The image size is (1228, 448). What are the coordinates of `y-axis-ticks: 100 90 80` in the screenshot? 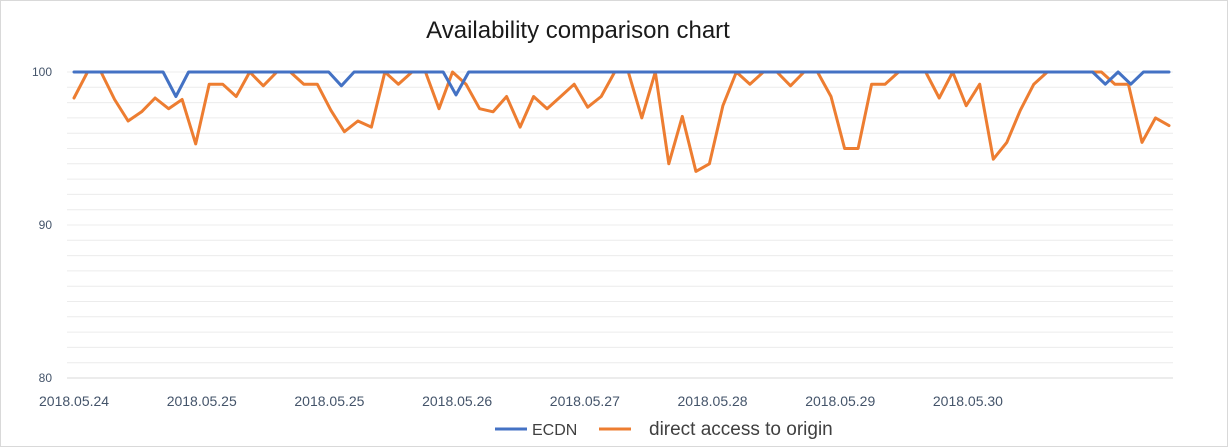 It's located at (42, 225).